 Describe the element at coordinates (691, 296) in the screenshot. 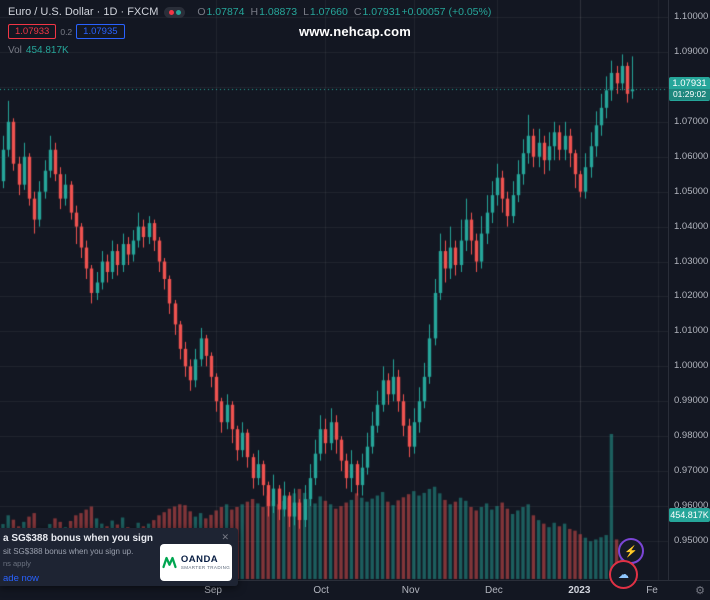

I see `price-axis-label: 1.02000` at that location.